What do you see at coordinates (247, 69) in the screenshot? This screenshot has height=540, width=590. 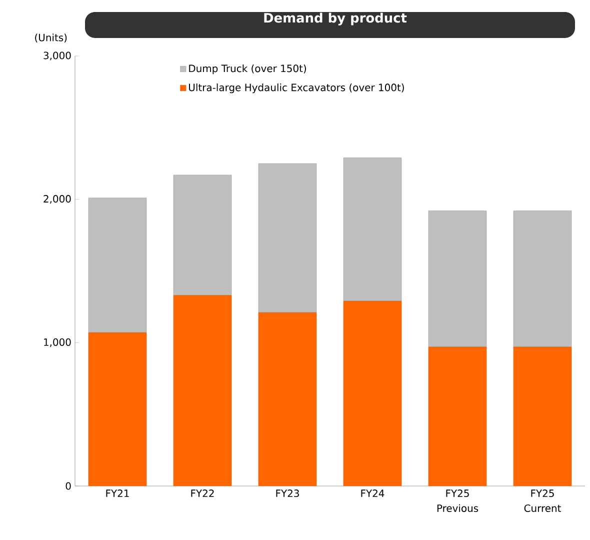 I see `legend-label: Dump Truck (over 150t)` at bounding box center [247, 69].